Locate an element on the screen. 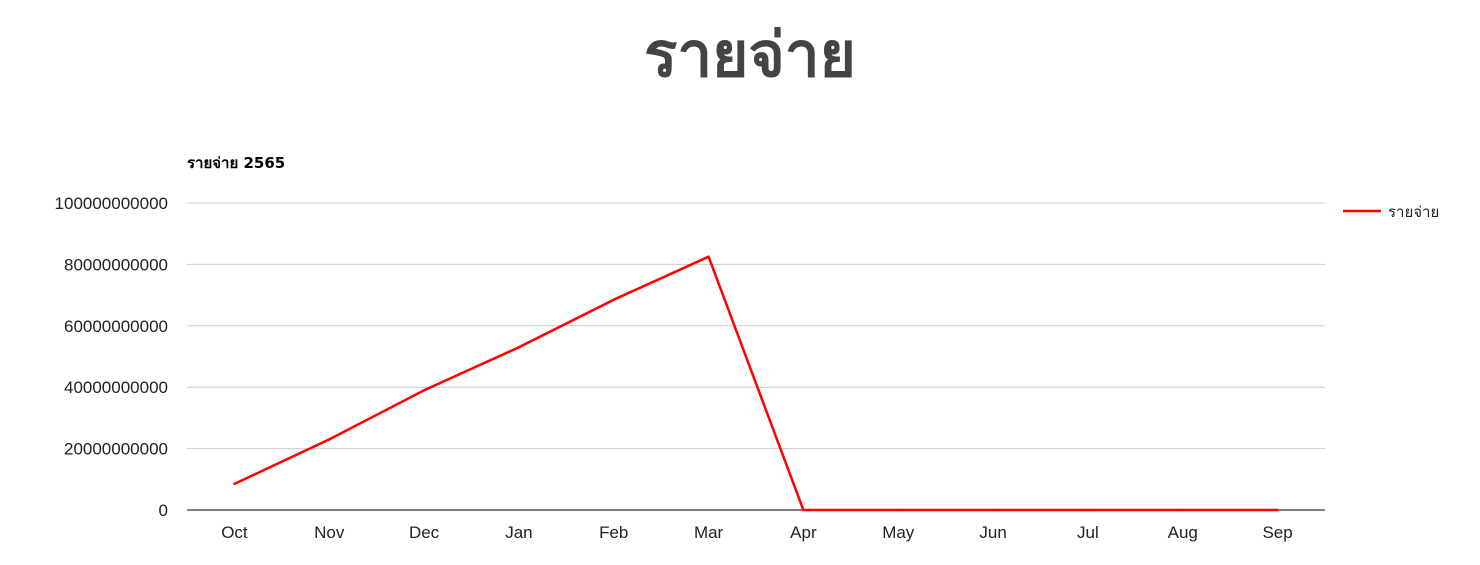  x-tick-label: Aug is located at coordinates (1183, 532).